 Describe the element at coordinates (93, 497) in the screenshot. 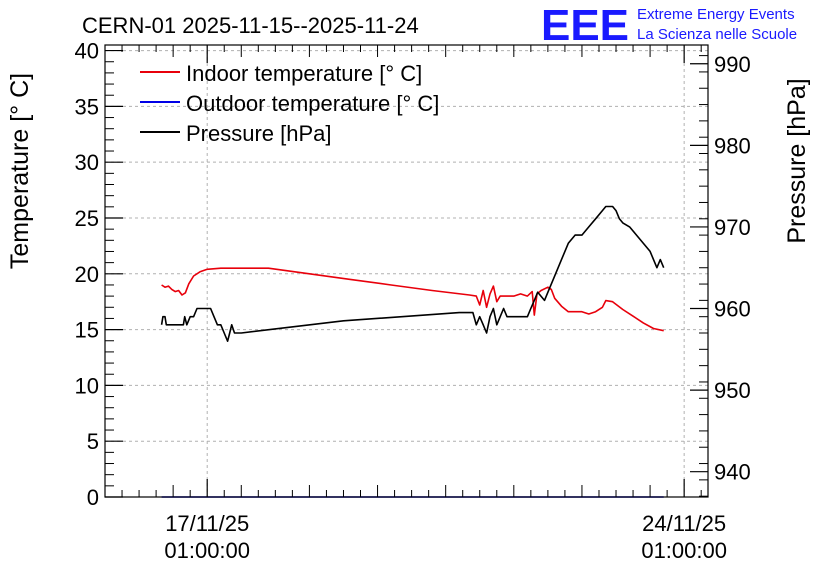

I see `left-tick-label: 0` at that location.